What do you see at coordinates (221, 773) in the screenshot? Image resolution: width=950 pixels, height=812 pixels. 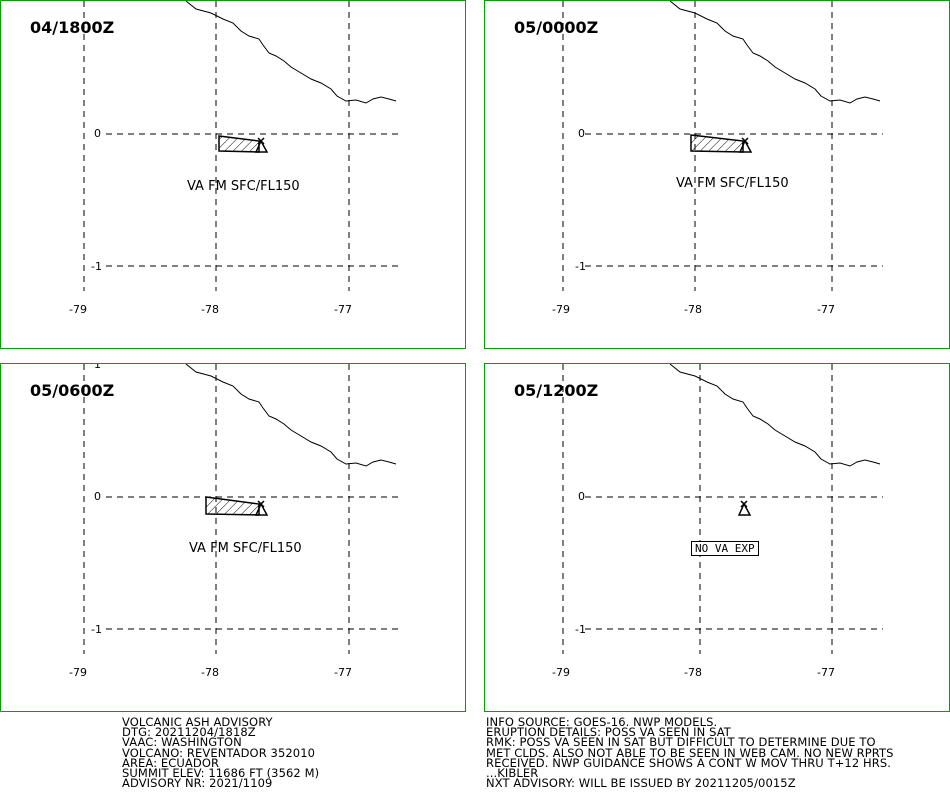 I see `advisory-line: SUMMIT ELEV: 11686 FT (3562 M)` at bounding box center [221, 773].